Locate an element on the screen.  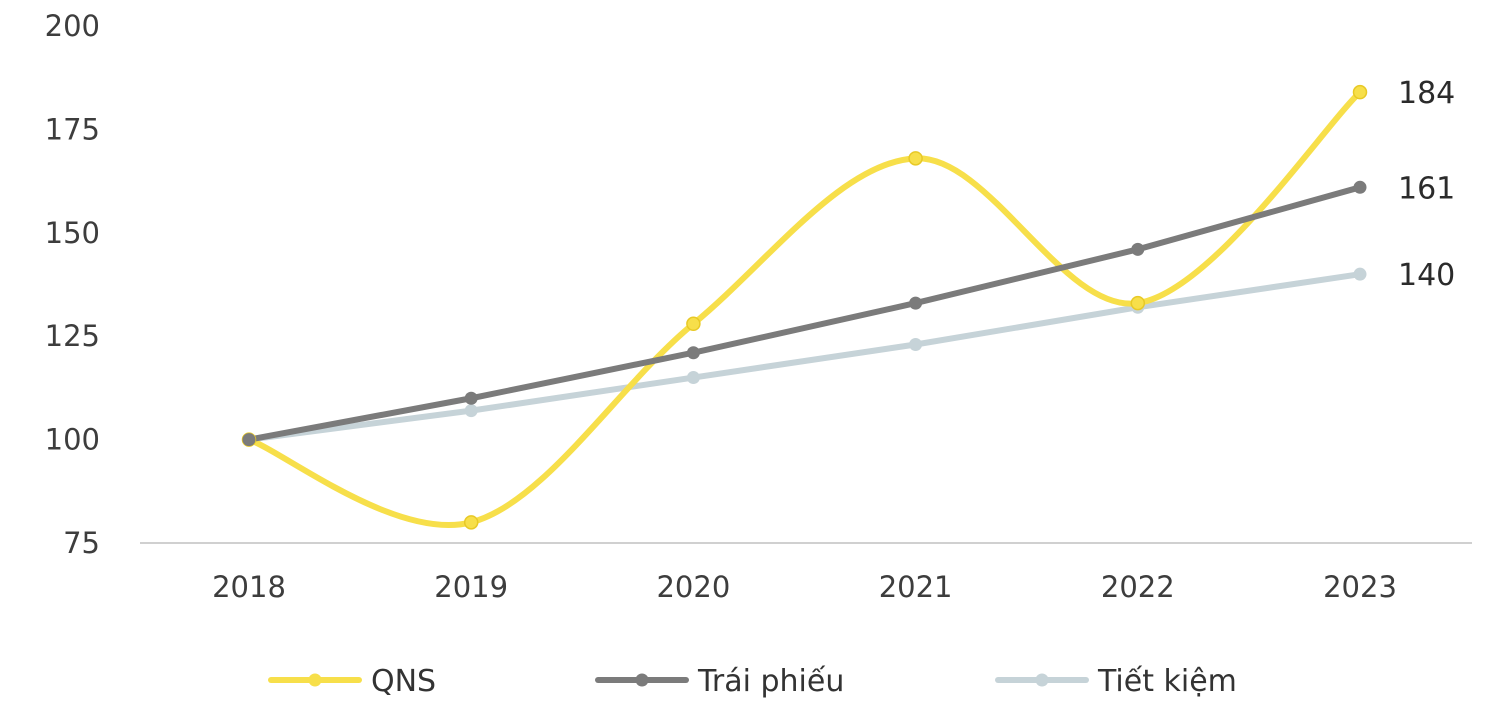
x-tick-label: 2023 is located at coordinates (1360, 587).